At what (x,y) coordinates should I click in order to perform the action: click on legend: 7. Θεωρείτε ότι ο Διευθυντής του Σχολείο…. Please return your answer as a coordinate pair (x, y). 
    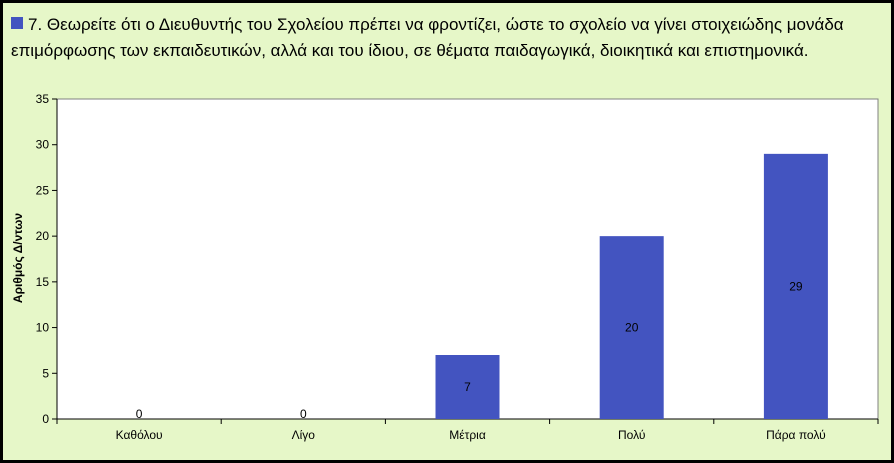
    Looking at the image, I should click on (446, 38).